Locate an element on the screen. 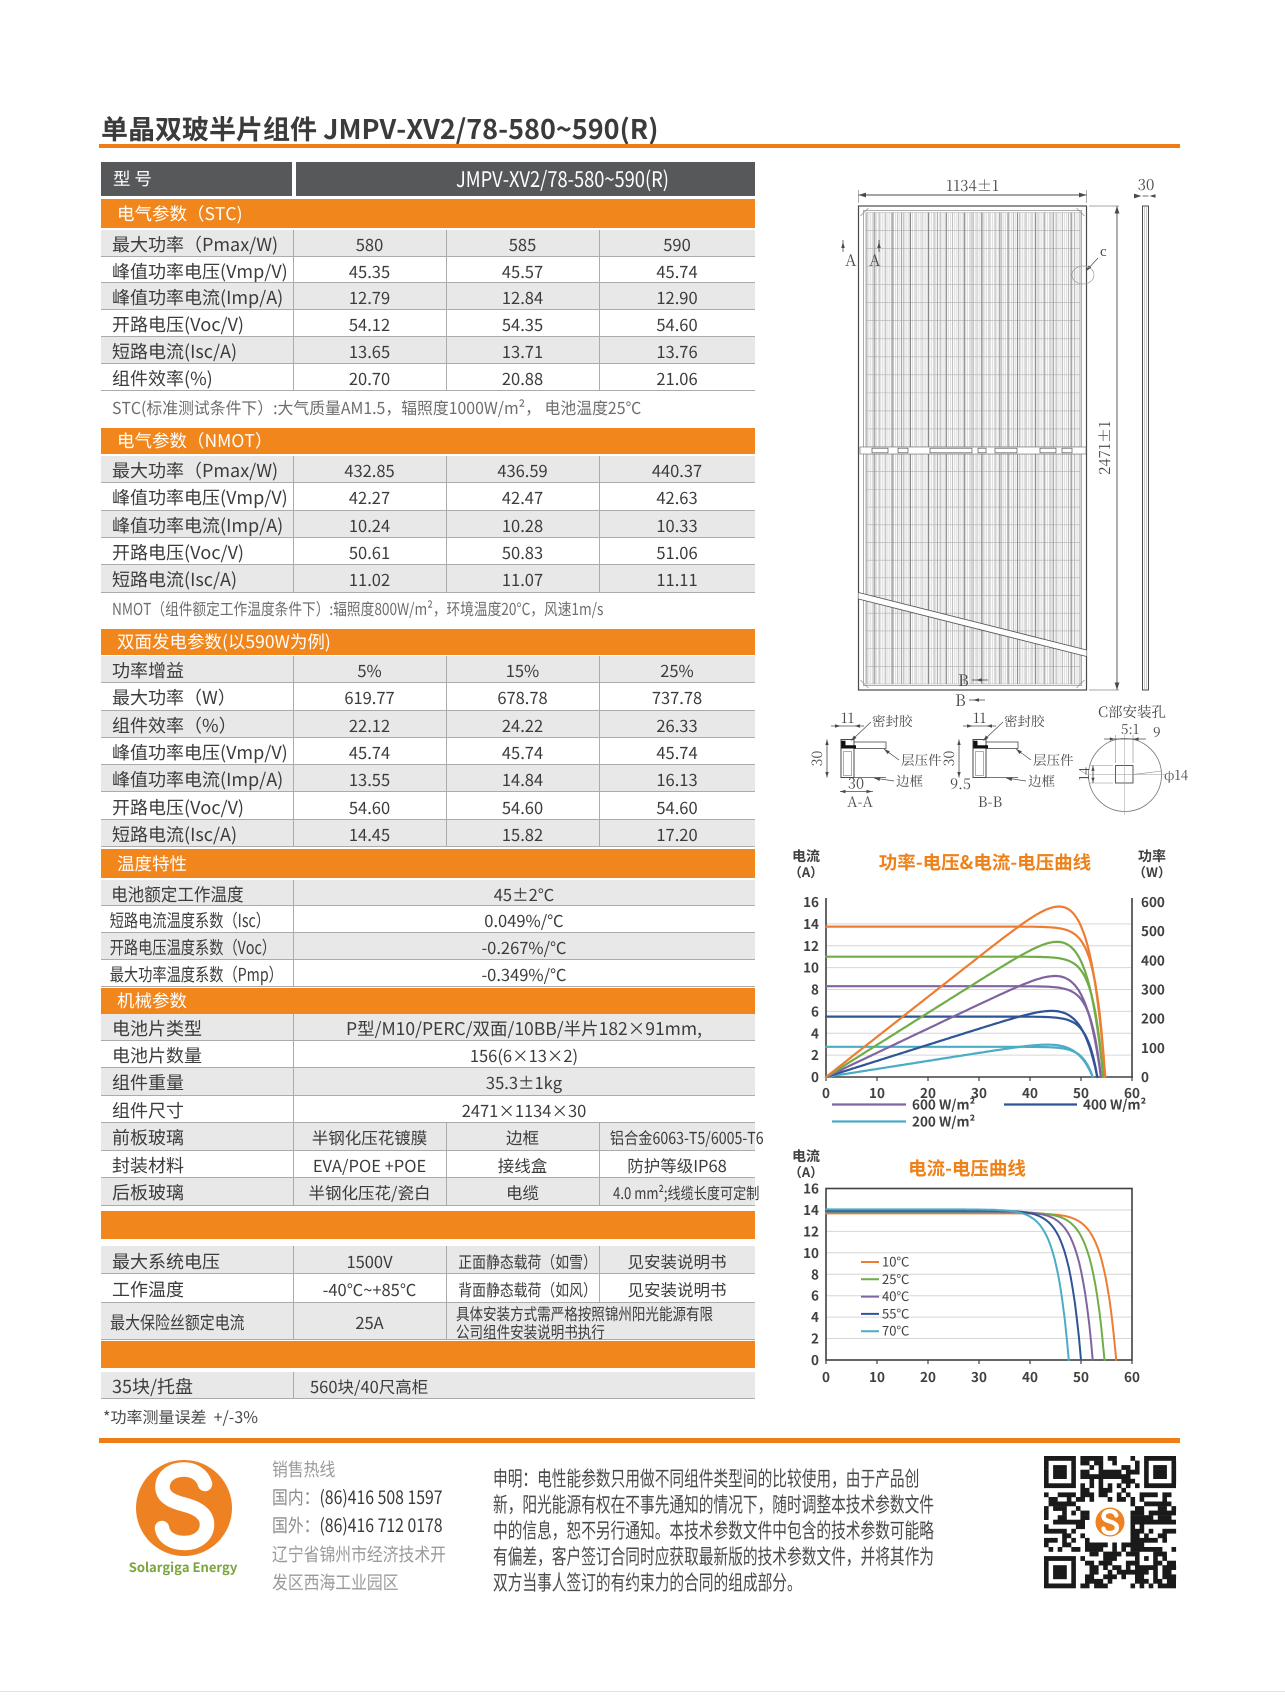 The width and height of the screenshot is (1285, 1697). svg-text: 电流-电压曲线 is located at coordinates (967, 1168).